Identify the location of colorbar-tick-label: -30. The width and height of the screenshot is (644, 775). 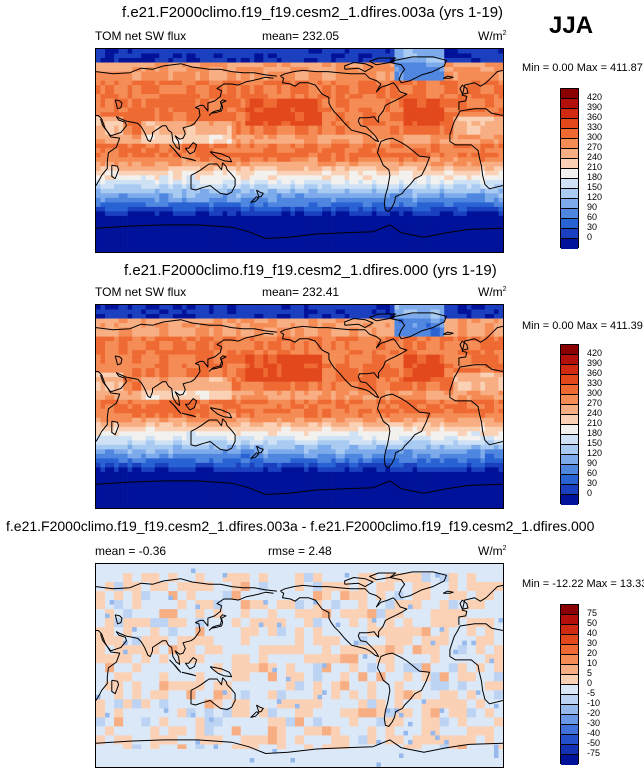
(594, 723).